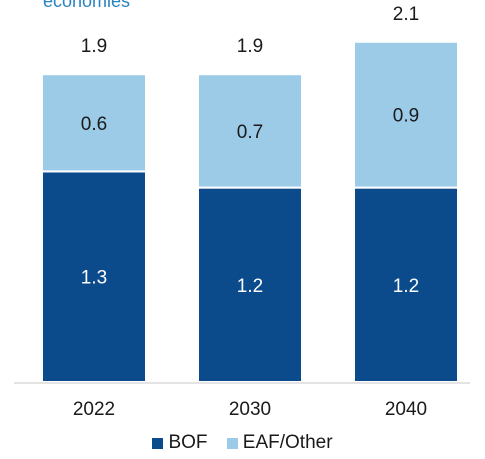 The image size is (485, 459). I want to click on data-label-eaf-2030: 0.7, so click(250, 132).